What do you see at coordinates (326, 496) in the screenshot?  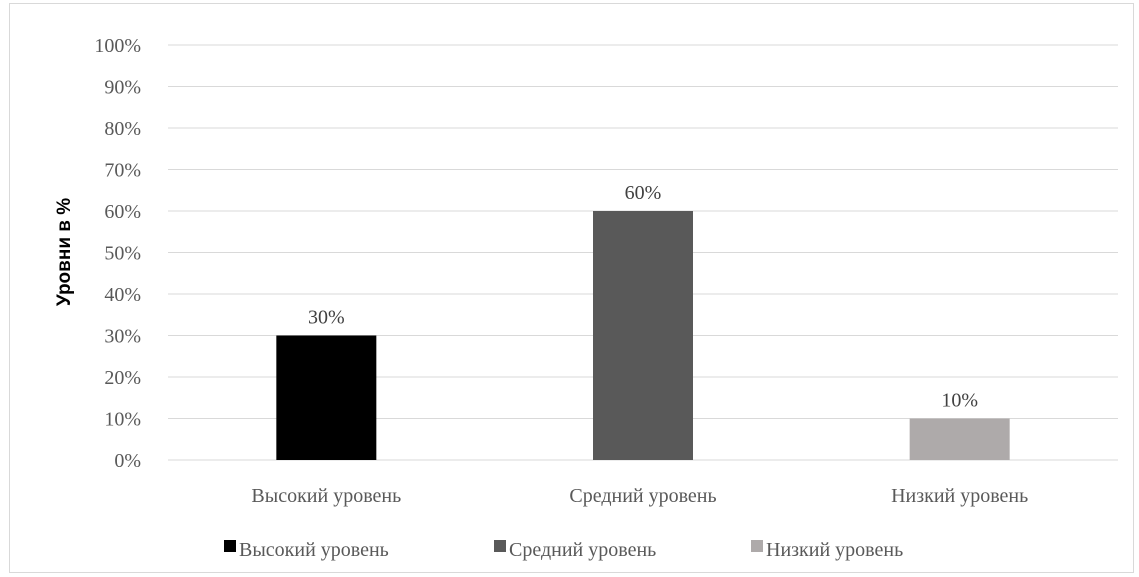 I see `x-tick-label: Высокий уровень` at bounding box center [326, 496].